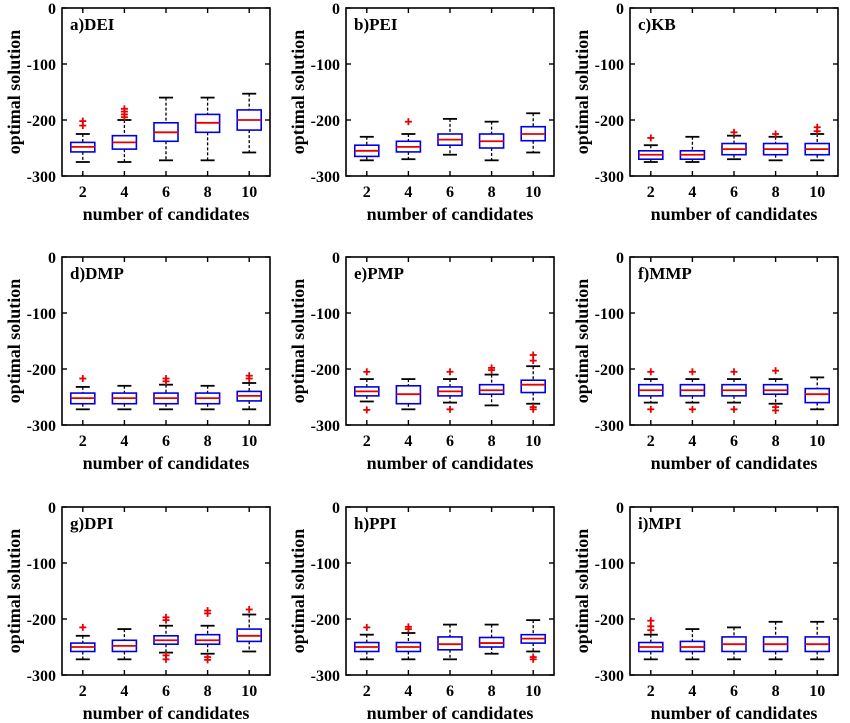 Image resolution: width=850 pixels, height=723 pixels. Describe the element at coordinates (665, 273) in the screenshot. I see `panel-title: f)MMP` at that location.